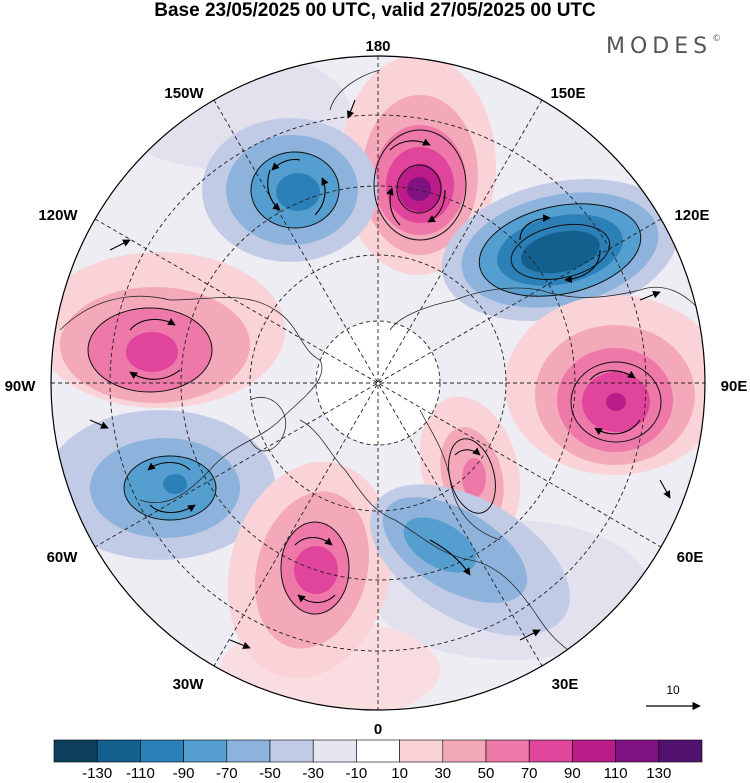 This screenshot has height=783, width=750. Describe the element at coordinates (690, 557) in the screenshot. I see `lon-label-60E: 60E` at that location.